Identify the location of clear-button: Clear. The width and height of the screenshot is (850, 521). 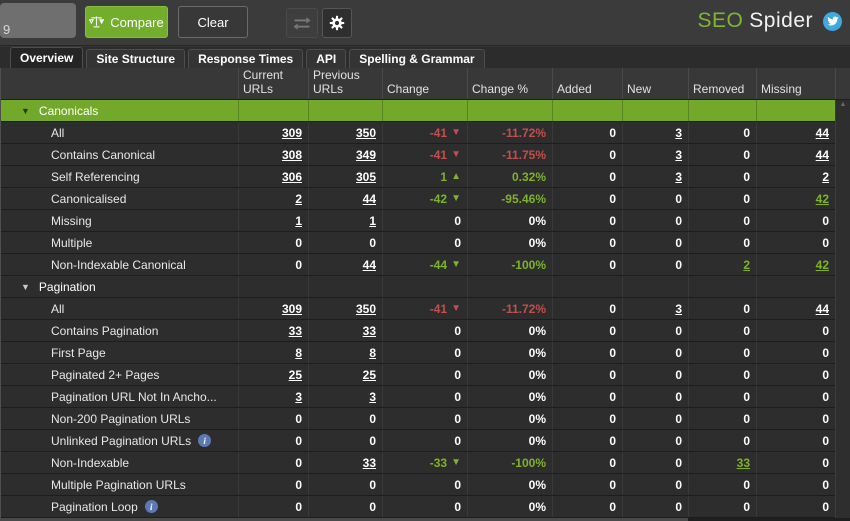
(213, 22).